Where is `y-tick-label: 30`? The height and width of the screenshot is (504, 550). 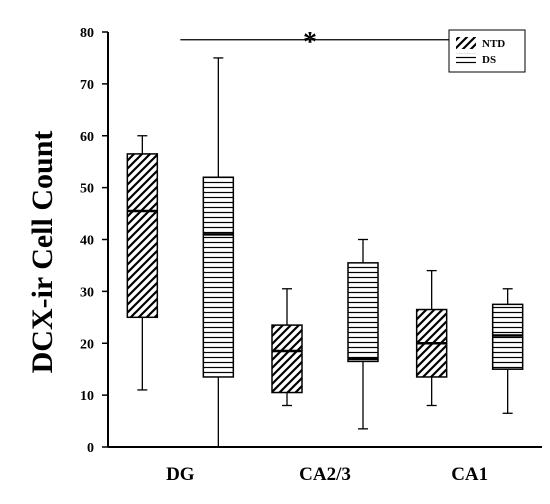 y-tick-label: 30 is located at coordinates (87, 292).